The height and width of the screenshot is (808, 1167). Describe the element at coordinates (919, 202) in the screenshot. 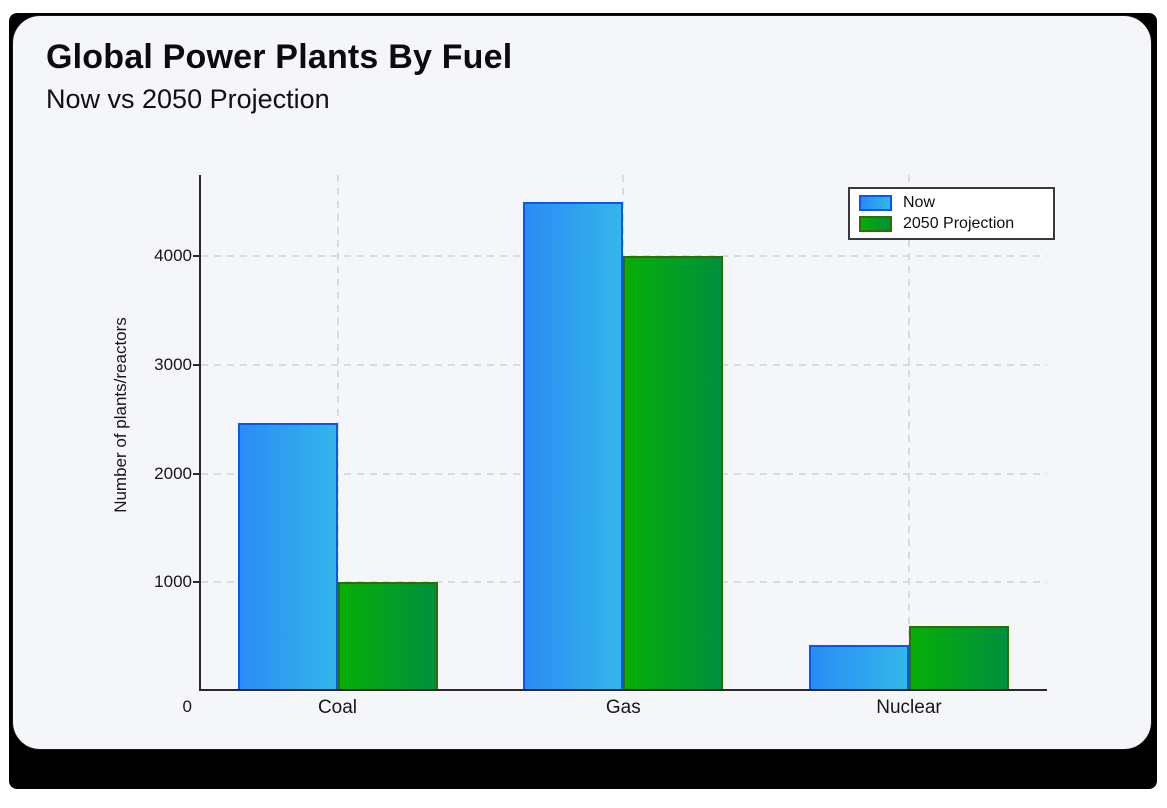

I see `legend-label-now: Now` at that location.